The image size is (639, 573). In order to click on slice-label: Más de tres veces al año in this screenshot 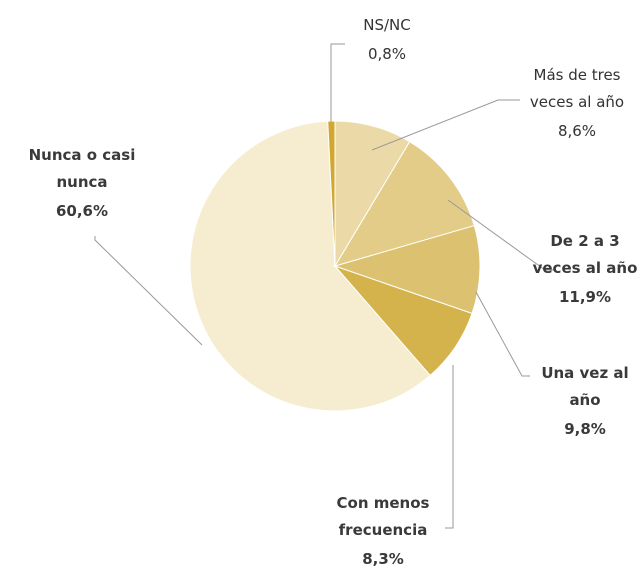, I will do `click(577, 88)`.